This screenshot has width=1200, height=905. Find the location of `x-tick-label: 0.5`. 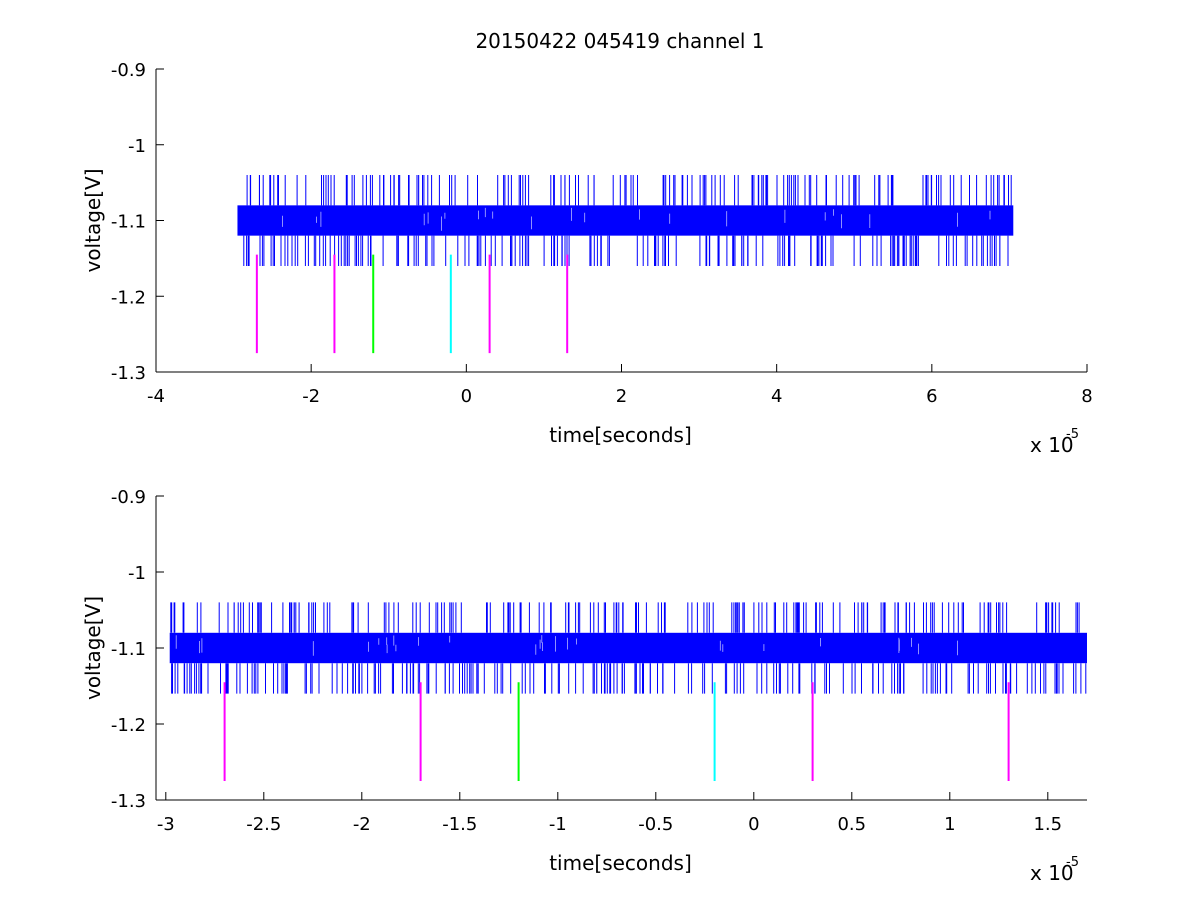

x-tick-label: 0.5 is located at coordinates (851, 824).